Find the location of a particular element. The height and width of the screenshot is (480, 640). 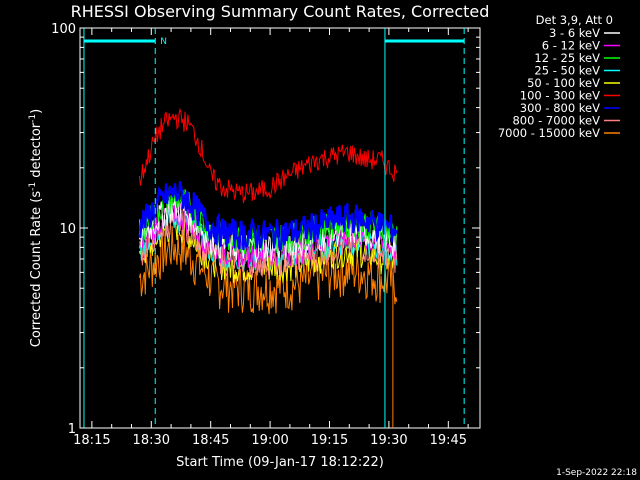

x-tick-label: 19:15 is located at coordinates (329, 440).